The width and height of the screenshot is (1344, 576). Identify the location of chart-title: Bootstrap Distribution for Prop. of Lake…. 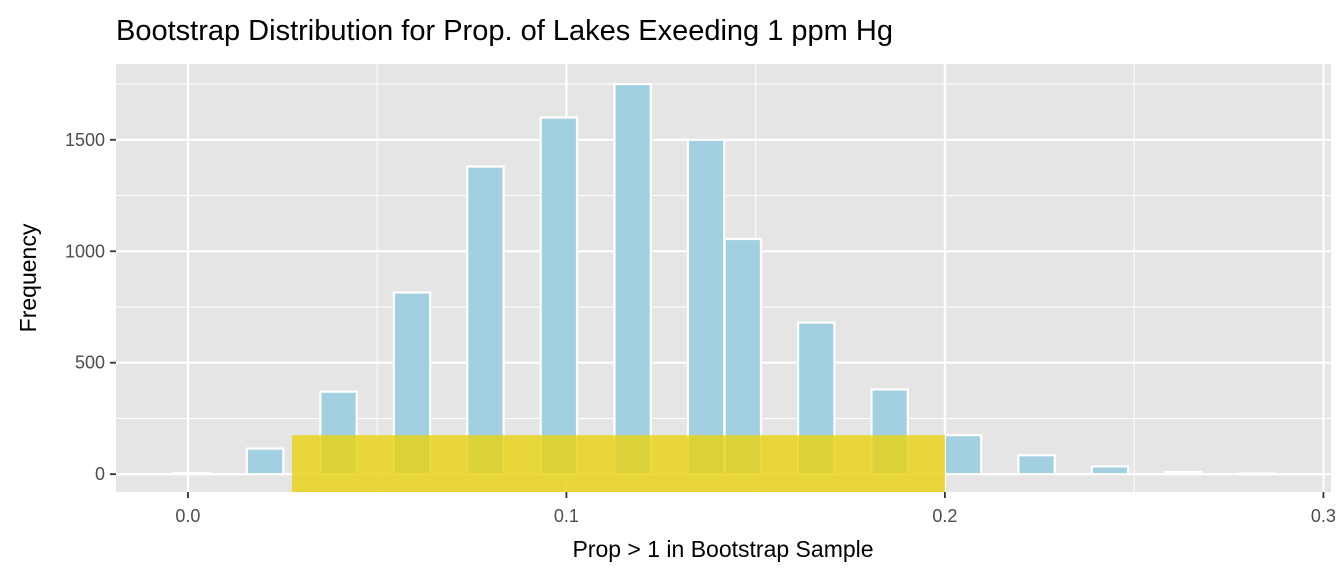
(504, 31).